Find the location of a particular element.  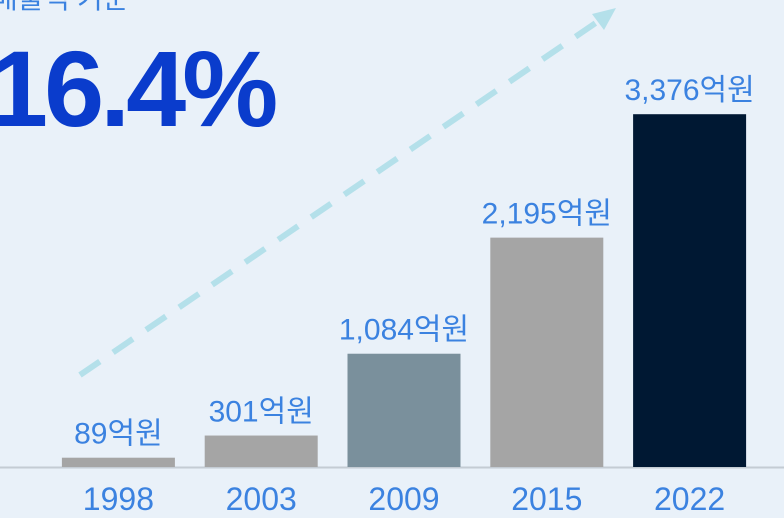

chart-title: 16.4% is located at coordinates (138, 88).